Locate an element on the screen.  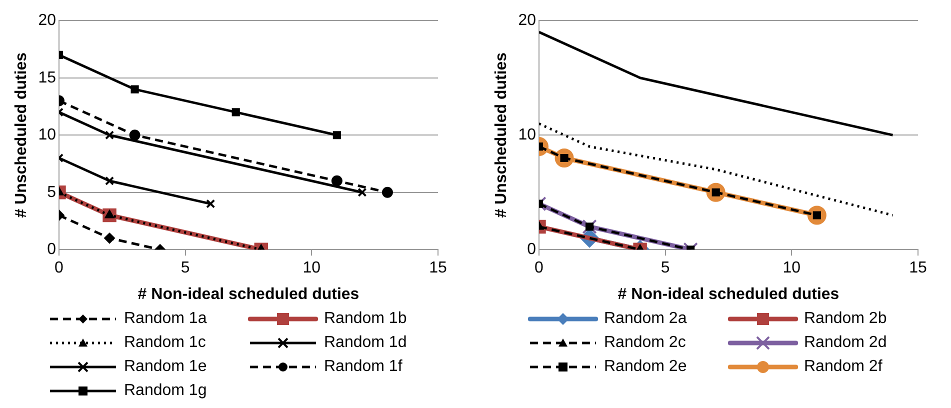
legend-label: Random 1g is located at coordinates (165, 391).